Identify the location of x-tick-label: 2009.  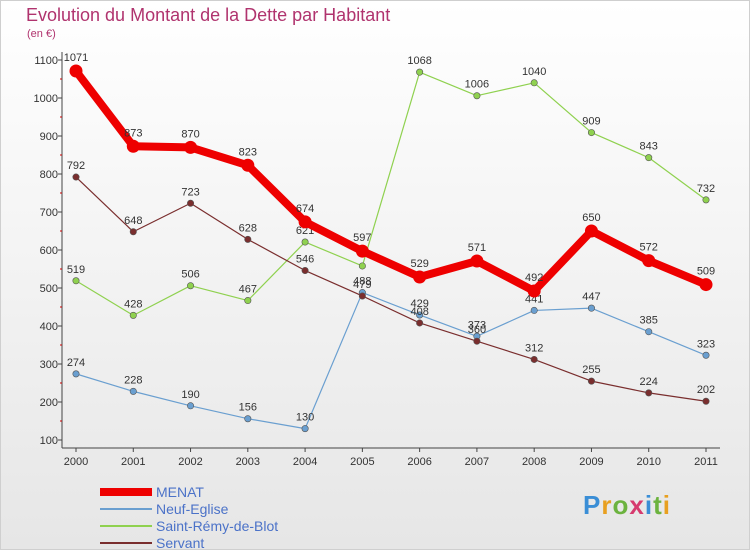
(591, 462).